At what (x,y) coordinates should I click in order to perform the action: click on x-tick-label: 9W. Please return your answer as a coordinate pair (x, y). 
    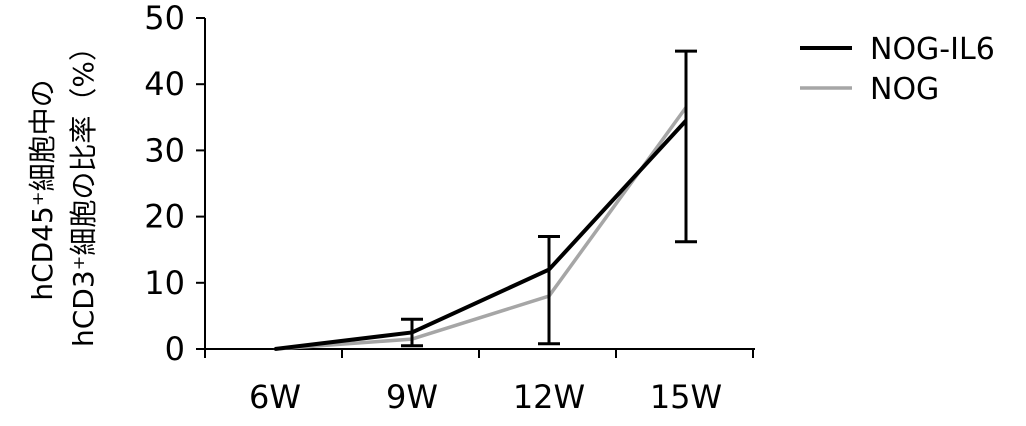
    Looking at the image, I should click on (412, 397).